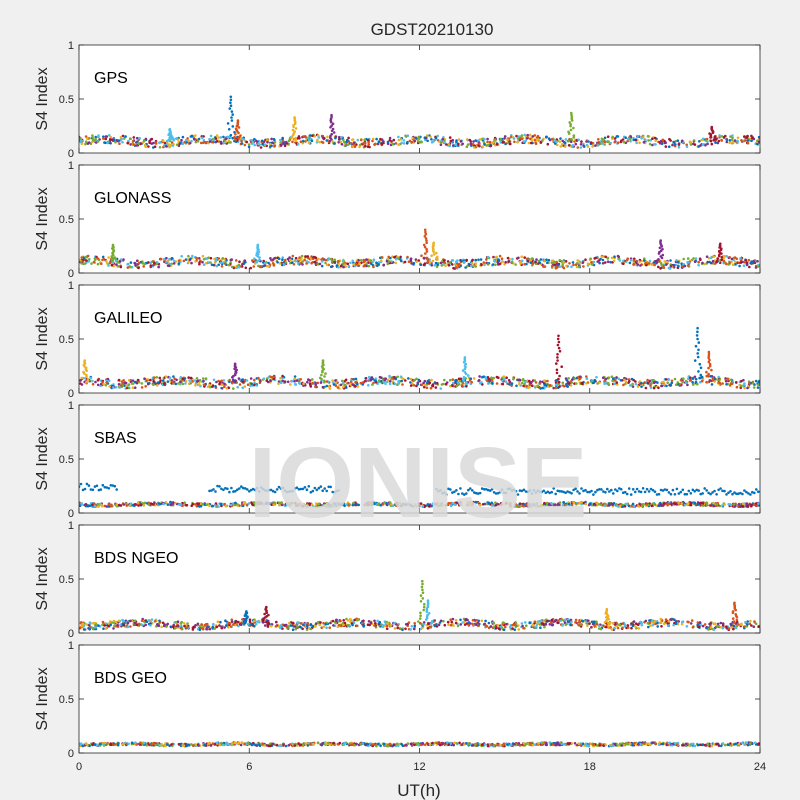  Describe the element at coordinates (419, 459) in the screenshot. I see `plot-area` at that location.